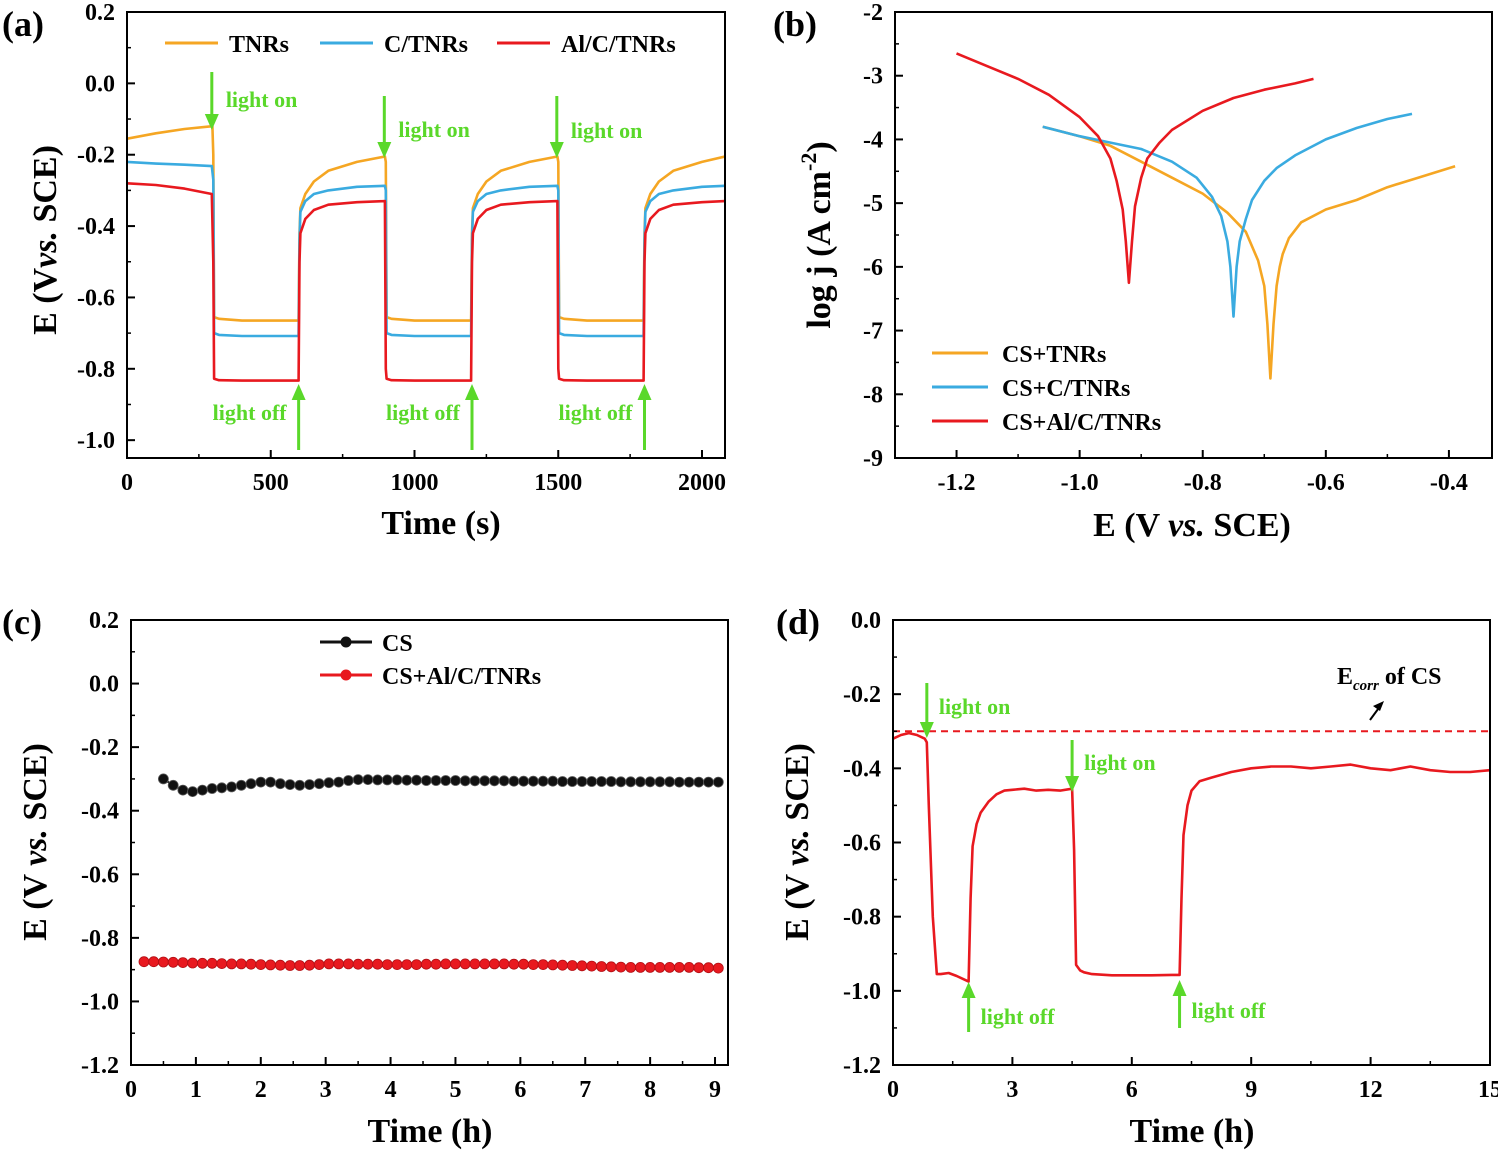 This screenshot has height=1153, width=1498. What do you see at coordinates (326, 1090) in the screenshot?
I see `x-tick-label: 3` at bounding box center [326, 1090].